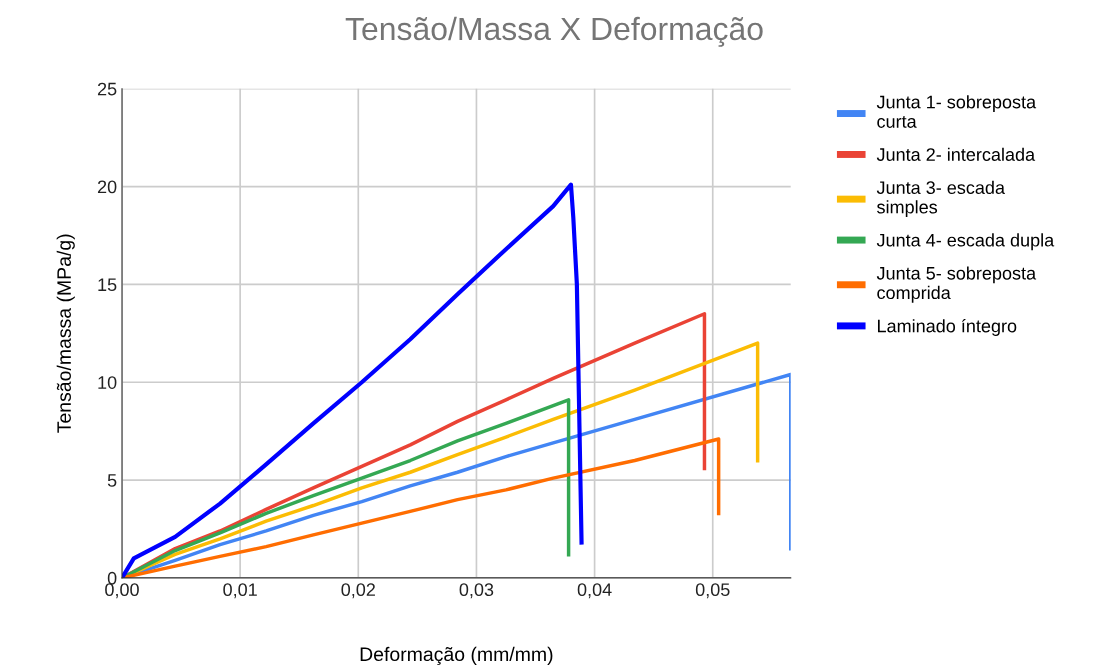 This screenshot has width=1109, height=672. I want to click on x-tick-label: 0,02, so click(358, 591).